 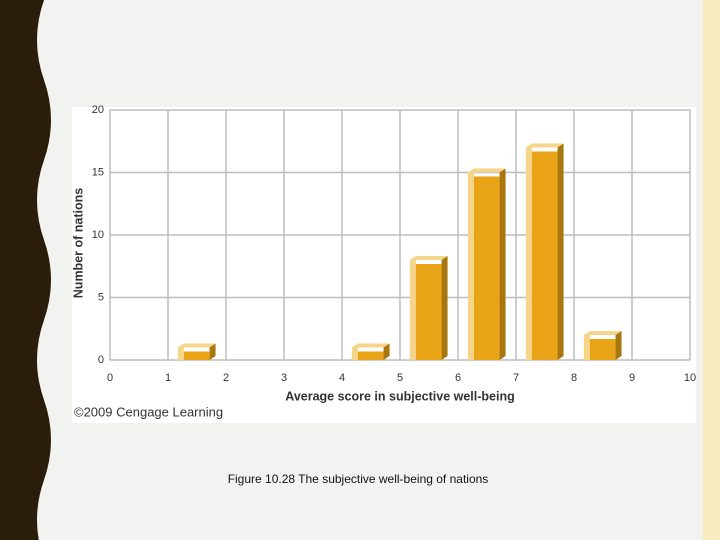 What do you see at coordinates (516, 378) in the screenshot?
I see `x-tick-label: 7` at bounding box center [516, 378].